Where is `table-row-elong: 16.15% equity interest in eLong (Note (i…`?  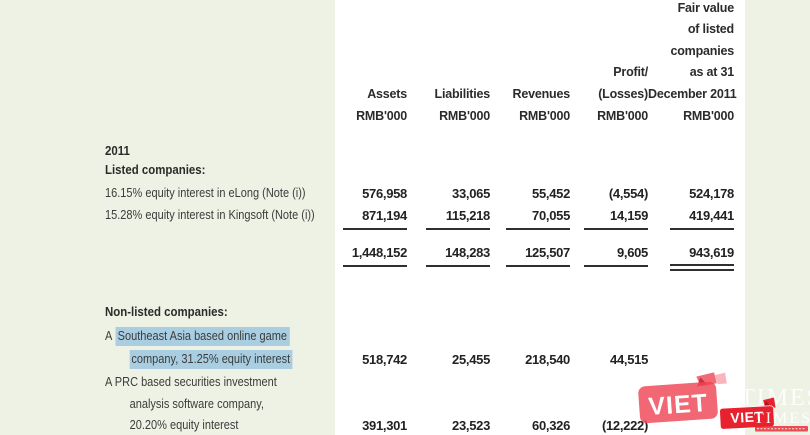 table-row-elong: 16.15% equity interest in eLong (Note (i… is located at coordinates (419, 193).